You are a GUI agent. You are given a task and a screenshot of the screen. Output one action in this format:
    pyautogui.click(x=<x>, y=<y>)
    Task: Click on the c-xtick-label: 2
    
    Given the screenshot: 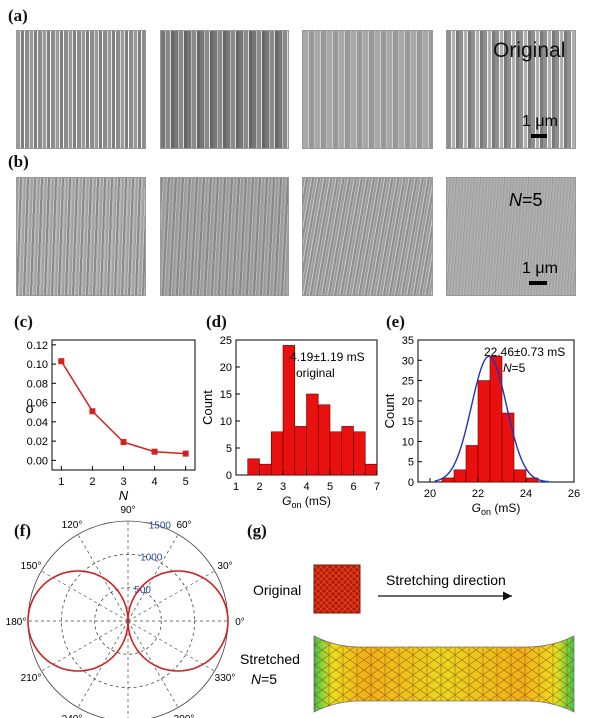 What is the action you would take?
    pyautogui.click(x=92, y=482)
    